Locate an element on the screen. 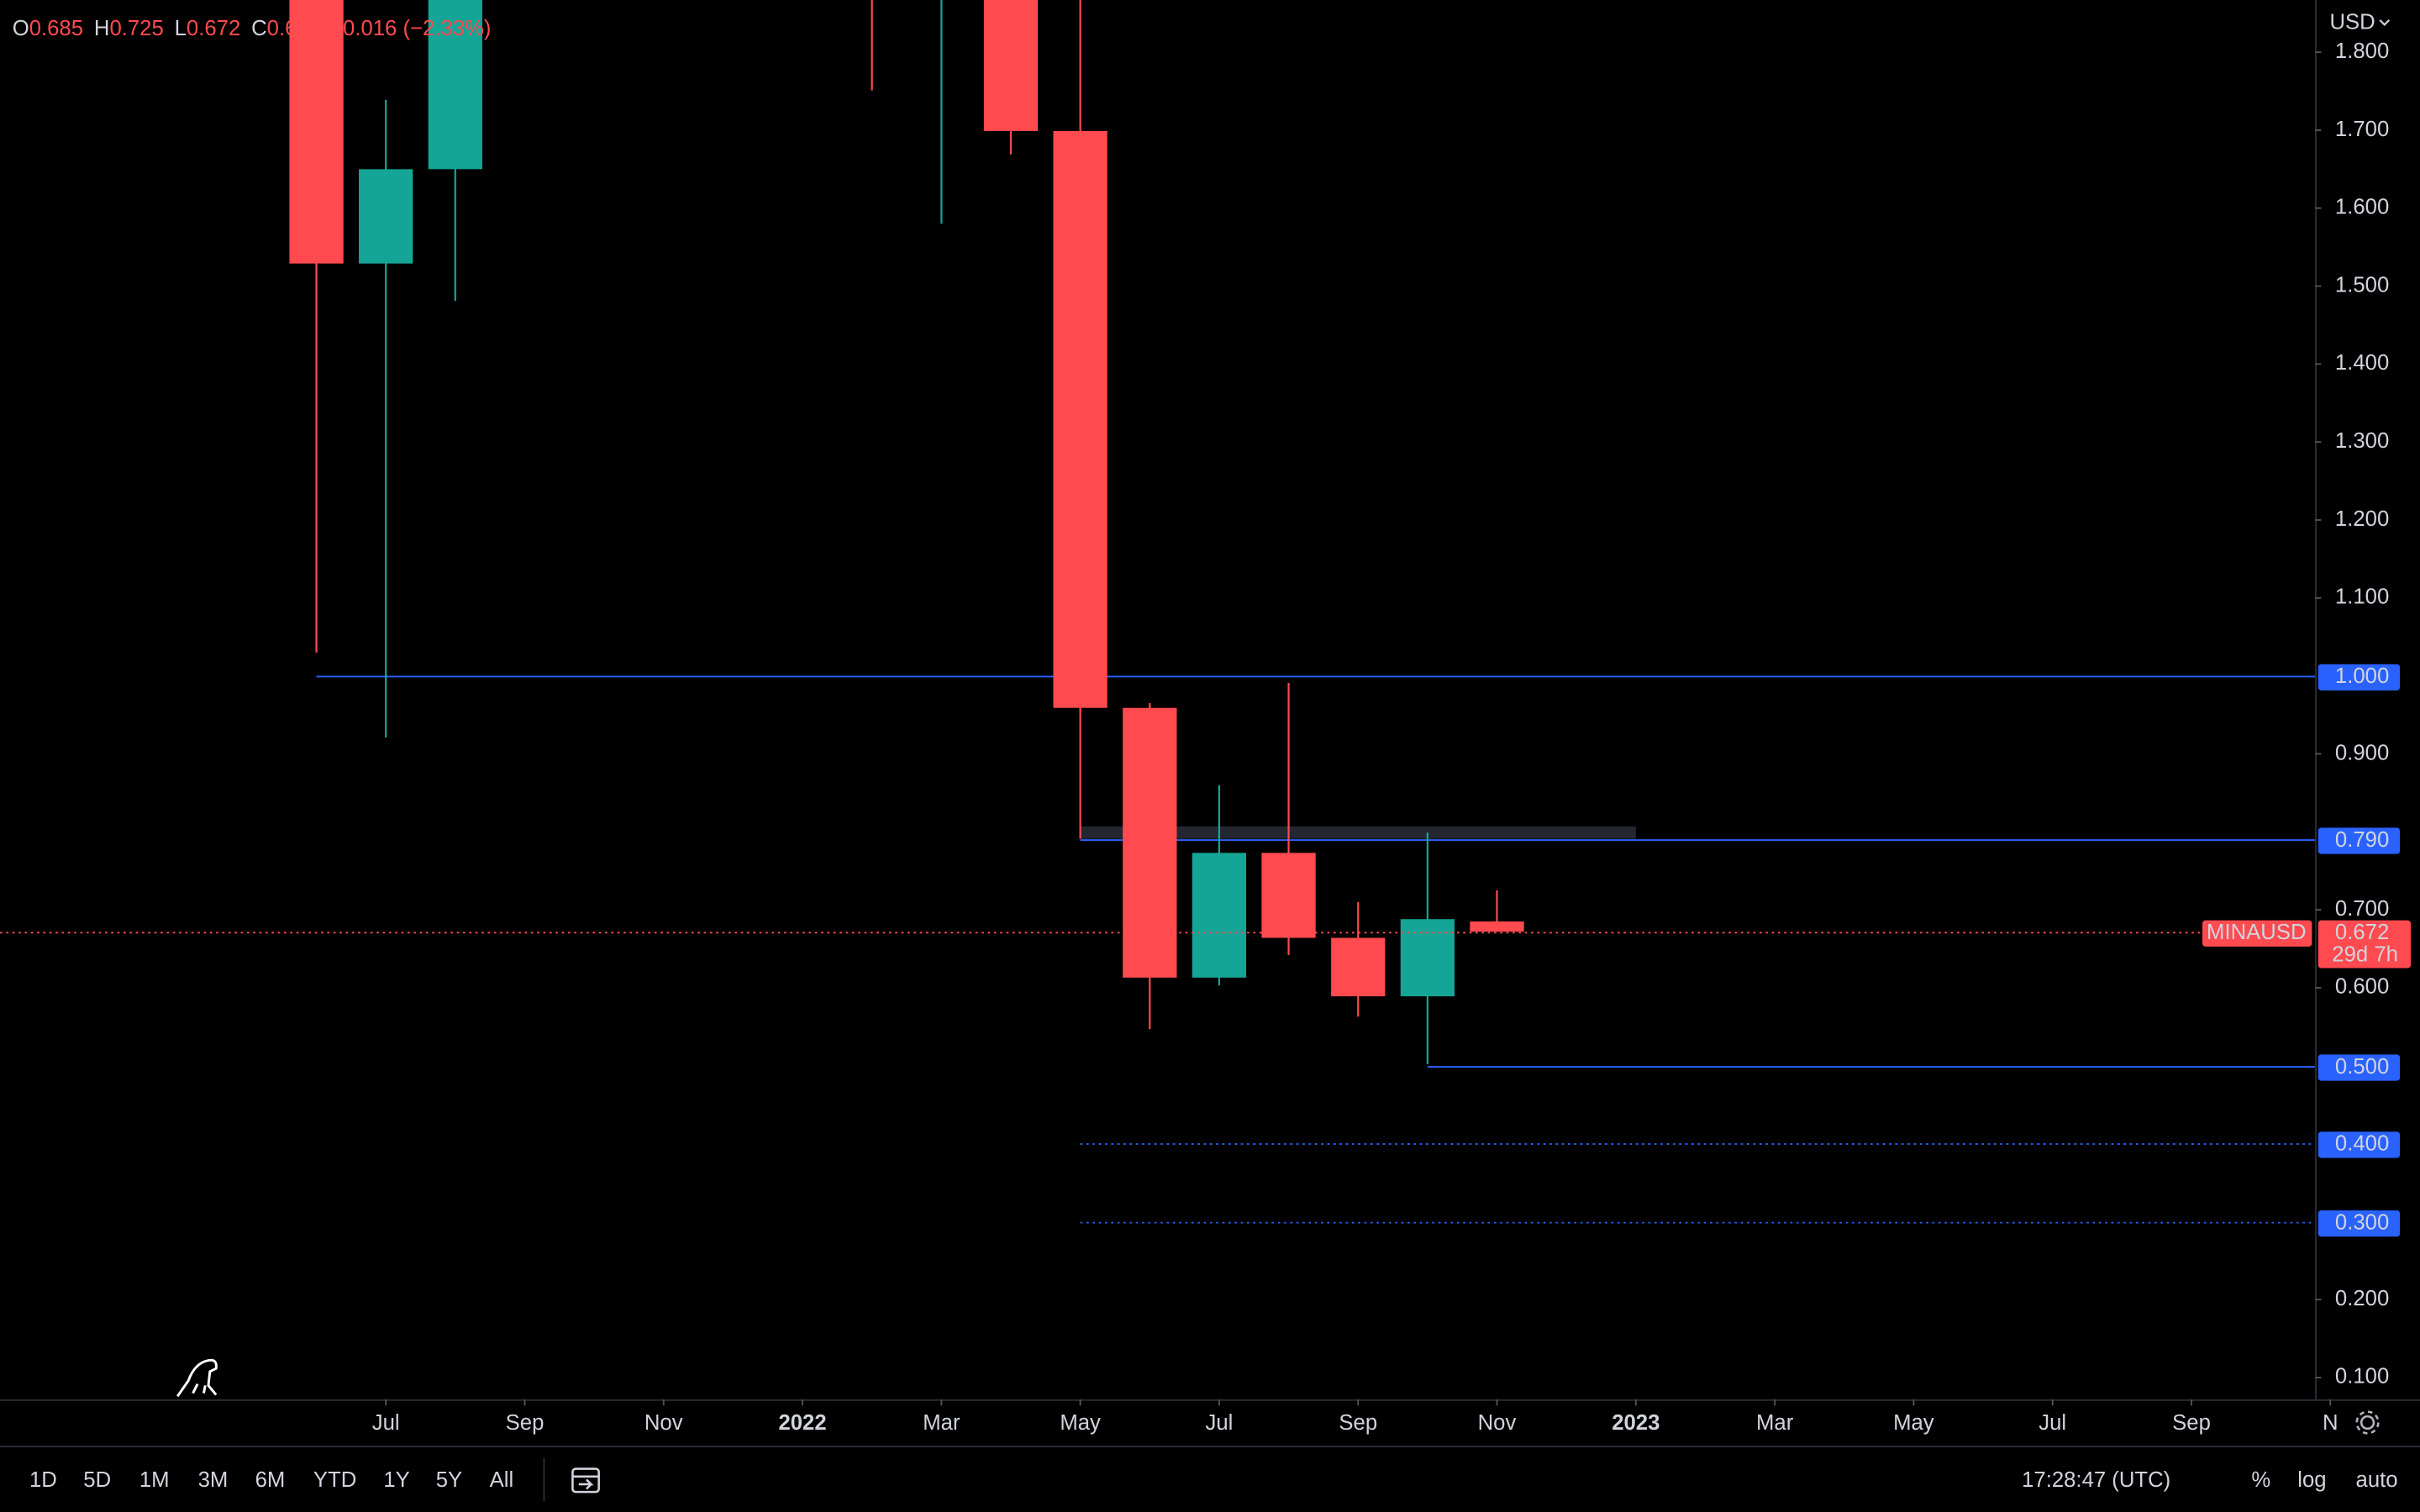 The image size is (2420, 1512). y-tick-label: 0.700 is located at coordinates (2362, 909).